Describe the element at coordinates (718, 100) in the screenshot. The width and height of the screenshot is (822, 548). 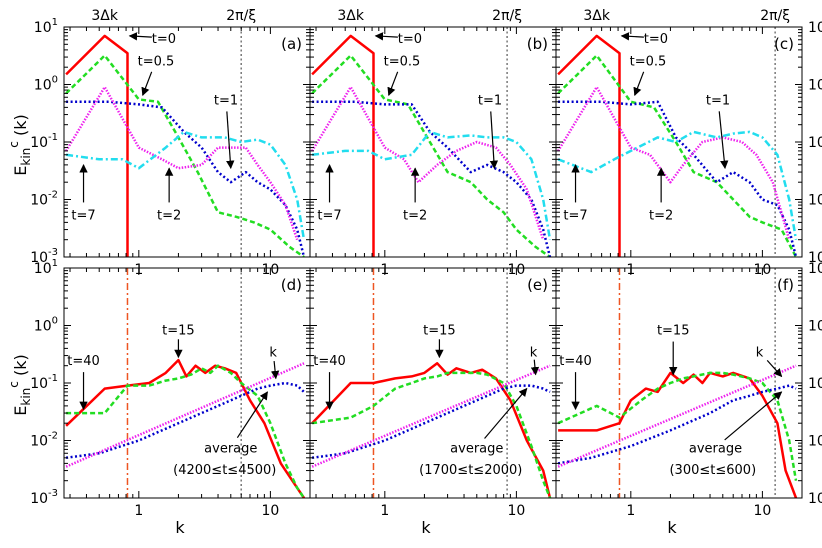
I see `annotation-label: t=1` at that location.